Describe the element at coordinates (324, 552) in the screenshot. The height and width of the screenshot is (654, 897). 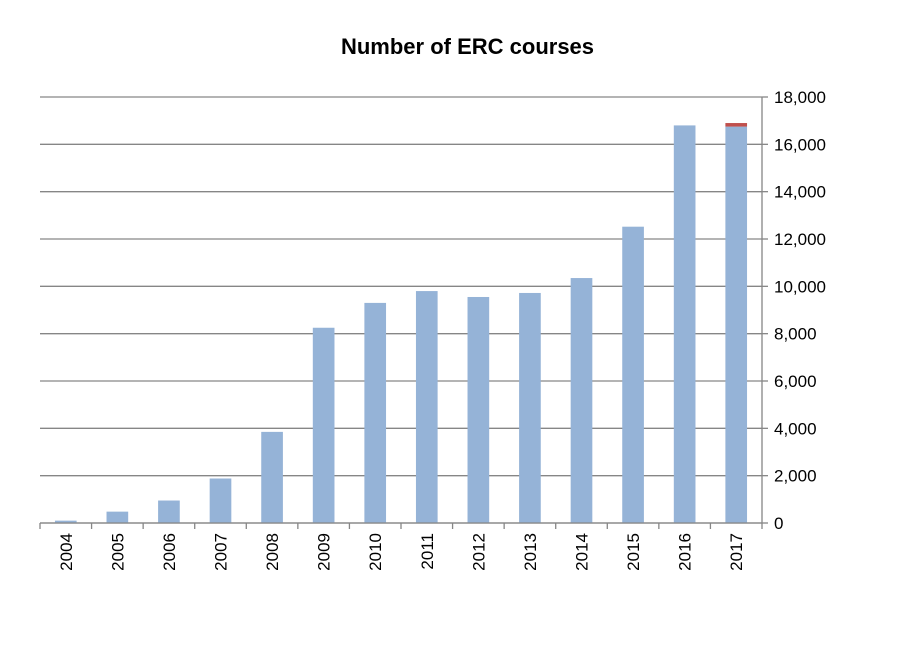
I see `x-tick-label: 2009` at that location.